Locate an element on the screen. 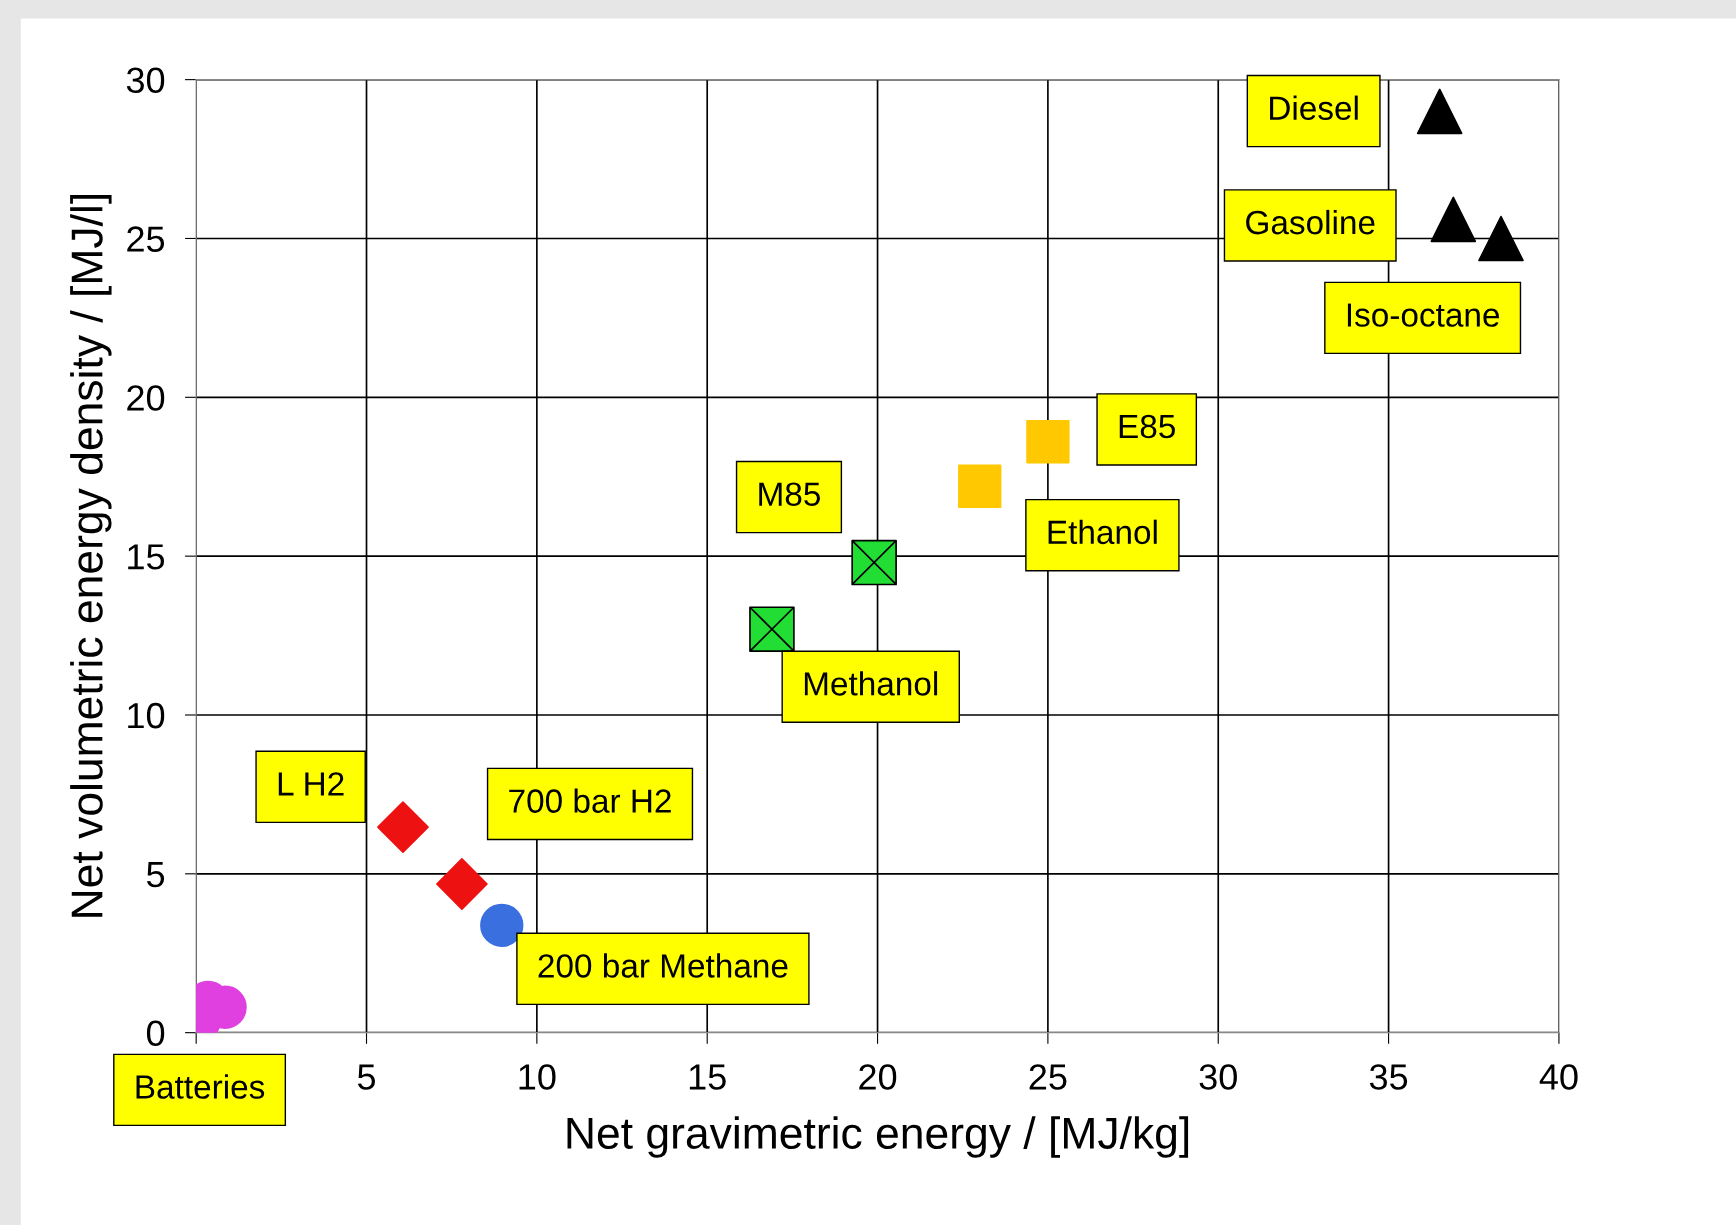  y-tick-label: 25 is located at coordinates (146, 239).